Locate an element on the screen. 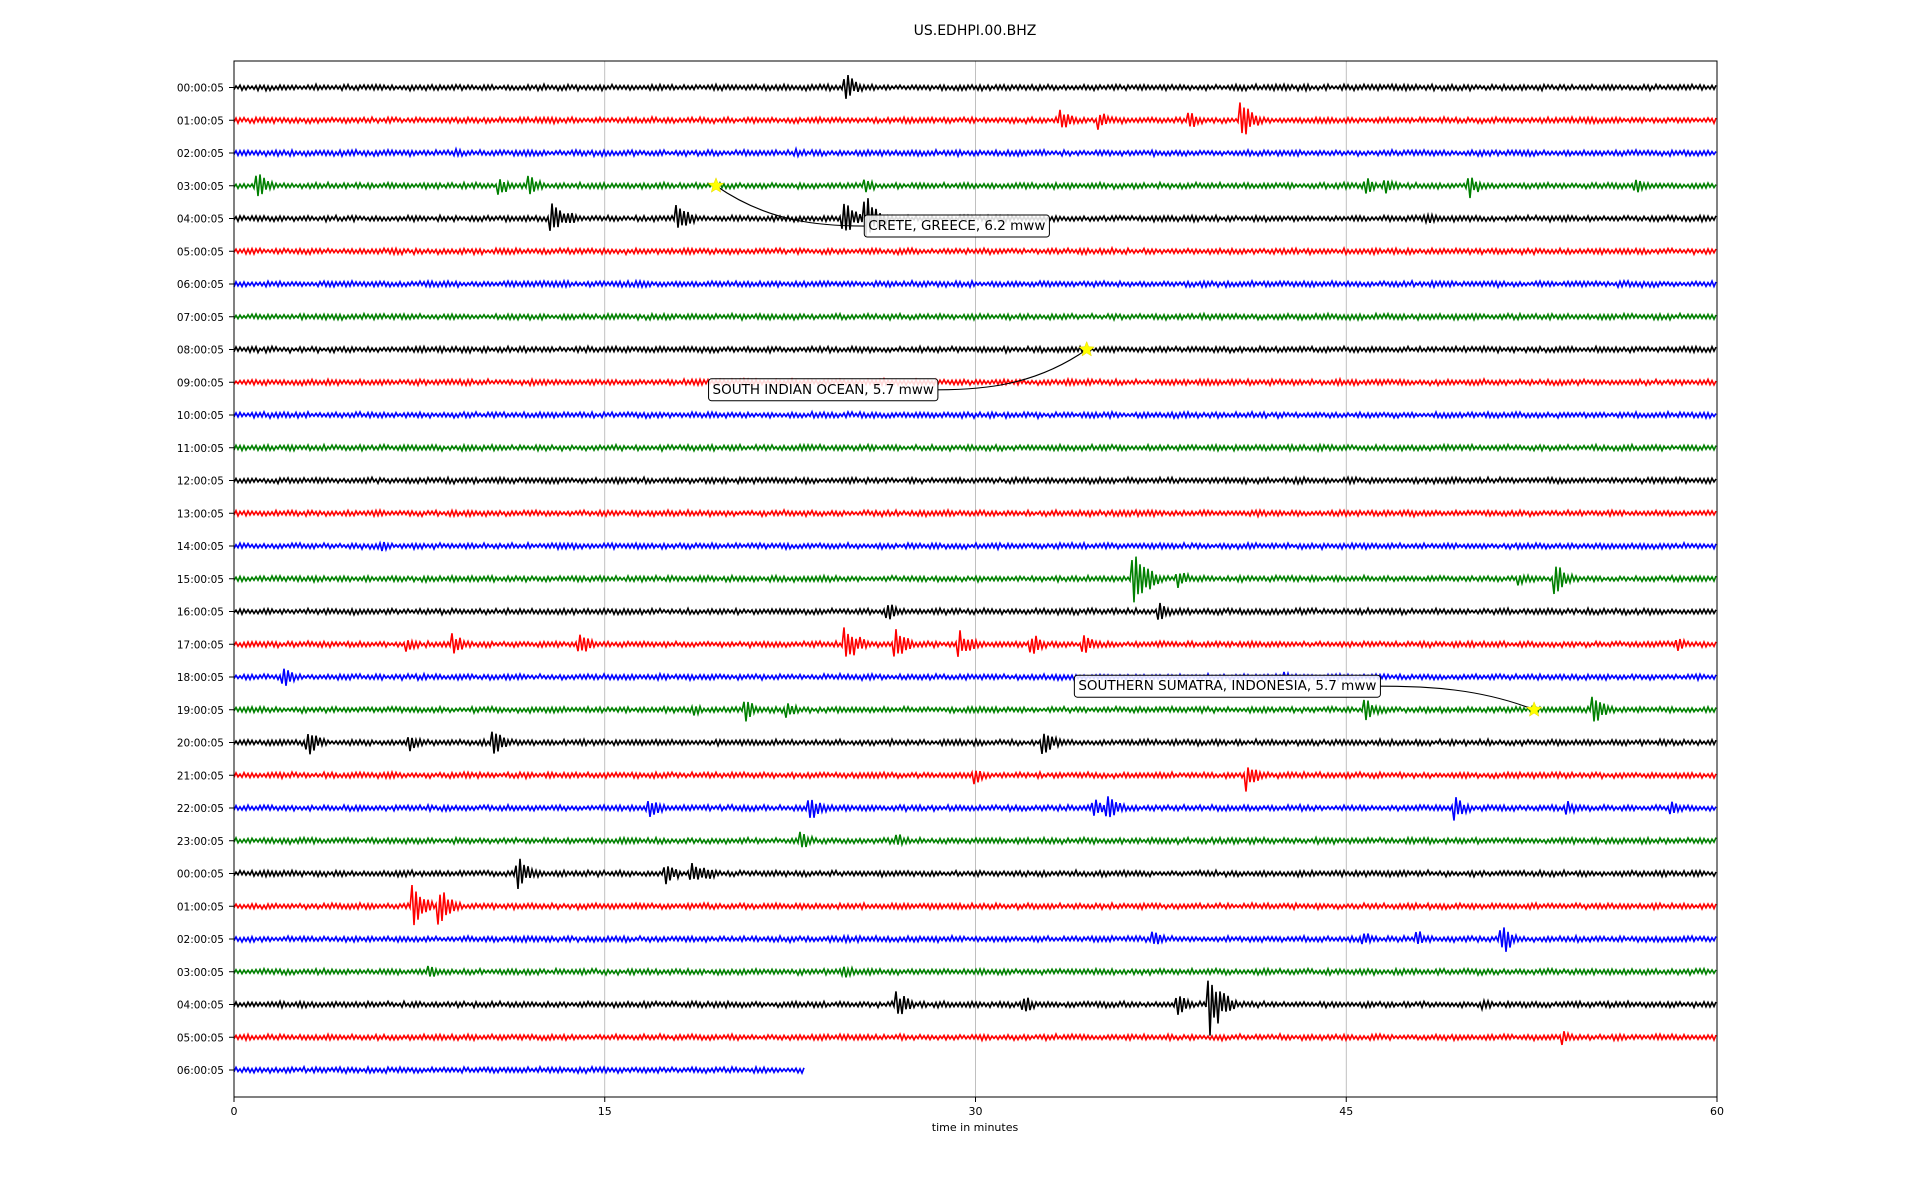  row-time-label: 16:00:05 is located at coordinates (200, 613).